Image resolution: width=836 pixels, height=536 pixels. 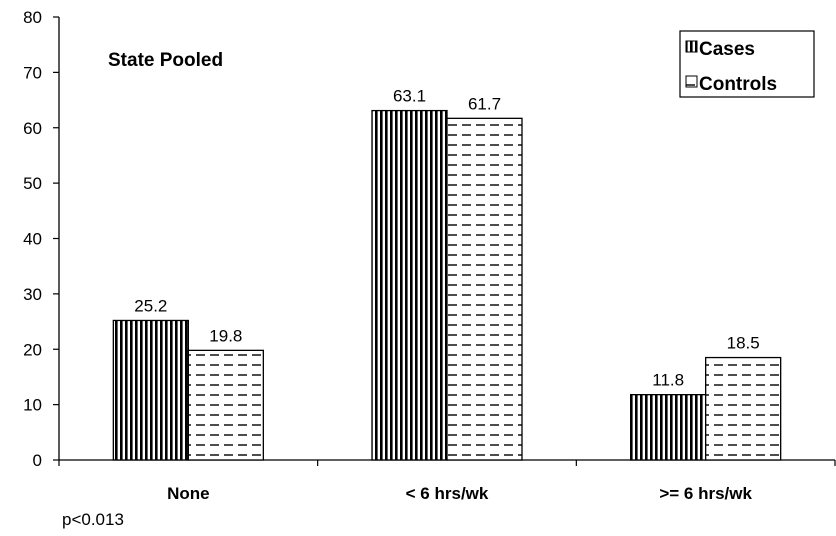 I want to click on chart-title: State Pooled, so click(x=165, y=60).